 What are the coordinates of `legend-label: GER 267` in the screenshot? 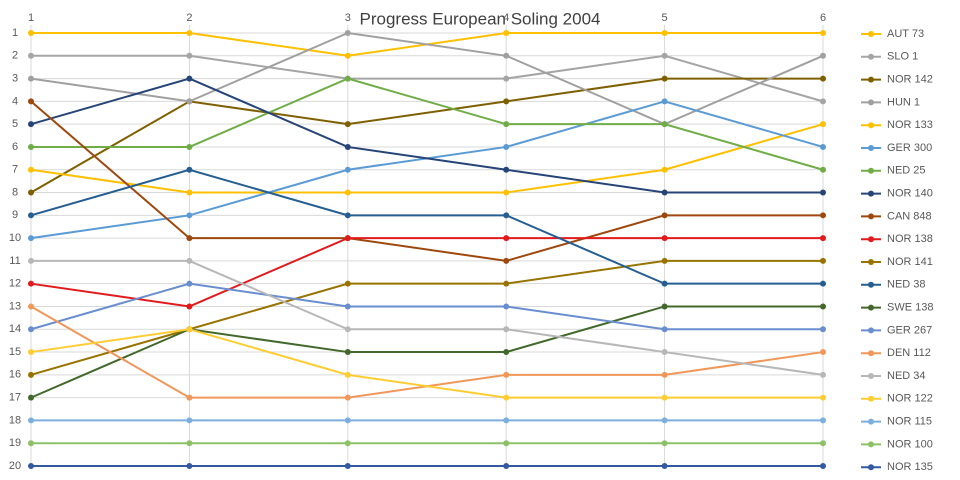 It's located at (909, 330).